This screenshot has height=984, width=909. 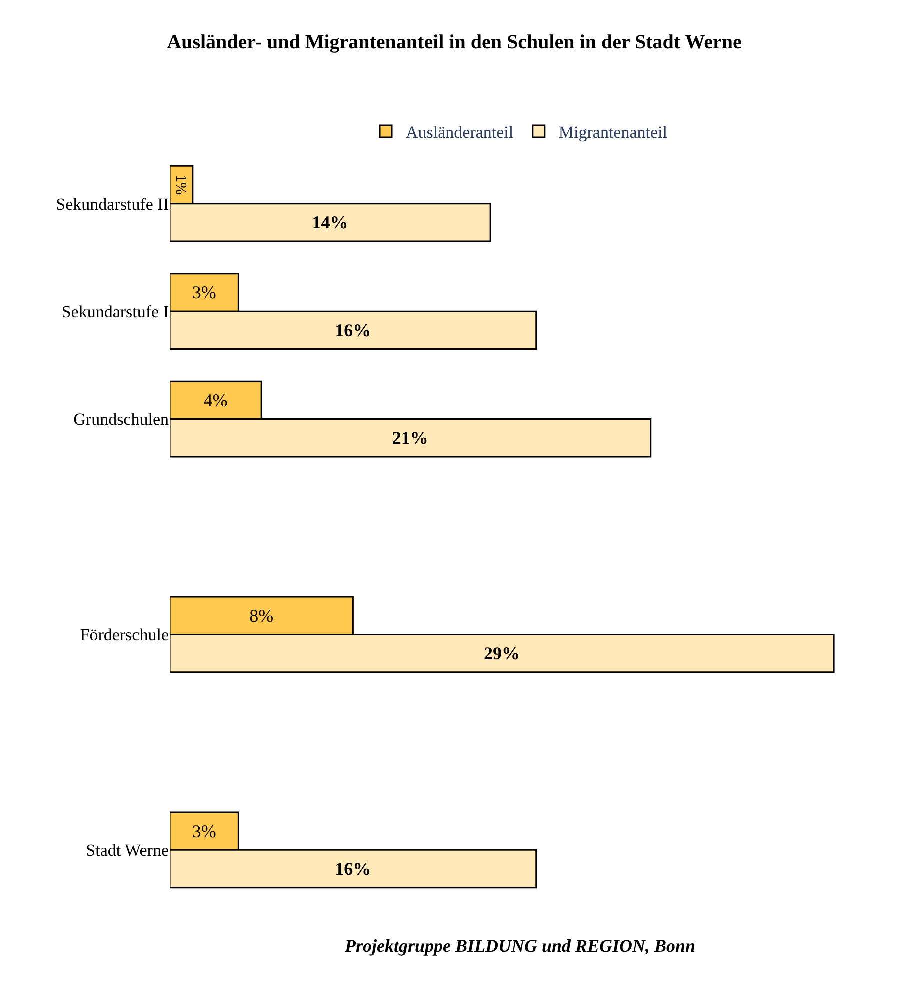 What do you see at coordinates (330, 222) in the screenshot?
I see `data-label: 14%` at bounding box center [330, 222].